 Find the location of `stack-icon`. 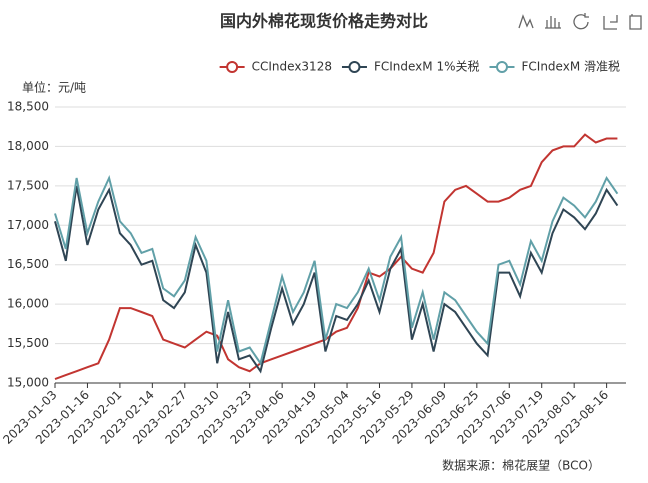

stack-icon is located at coordinates (610, 22).